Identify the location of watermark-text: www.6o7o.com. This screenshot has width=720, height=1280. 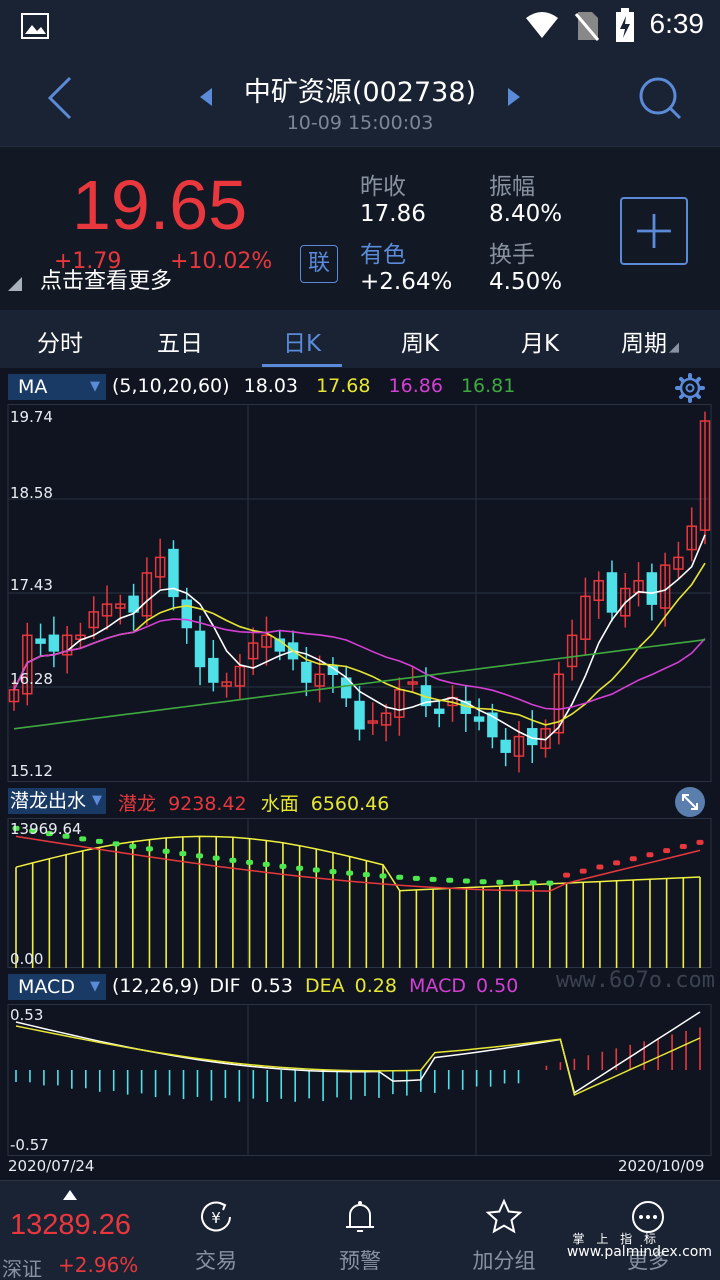
(635, 980).